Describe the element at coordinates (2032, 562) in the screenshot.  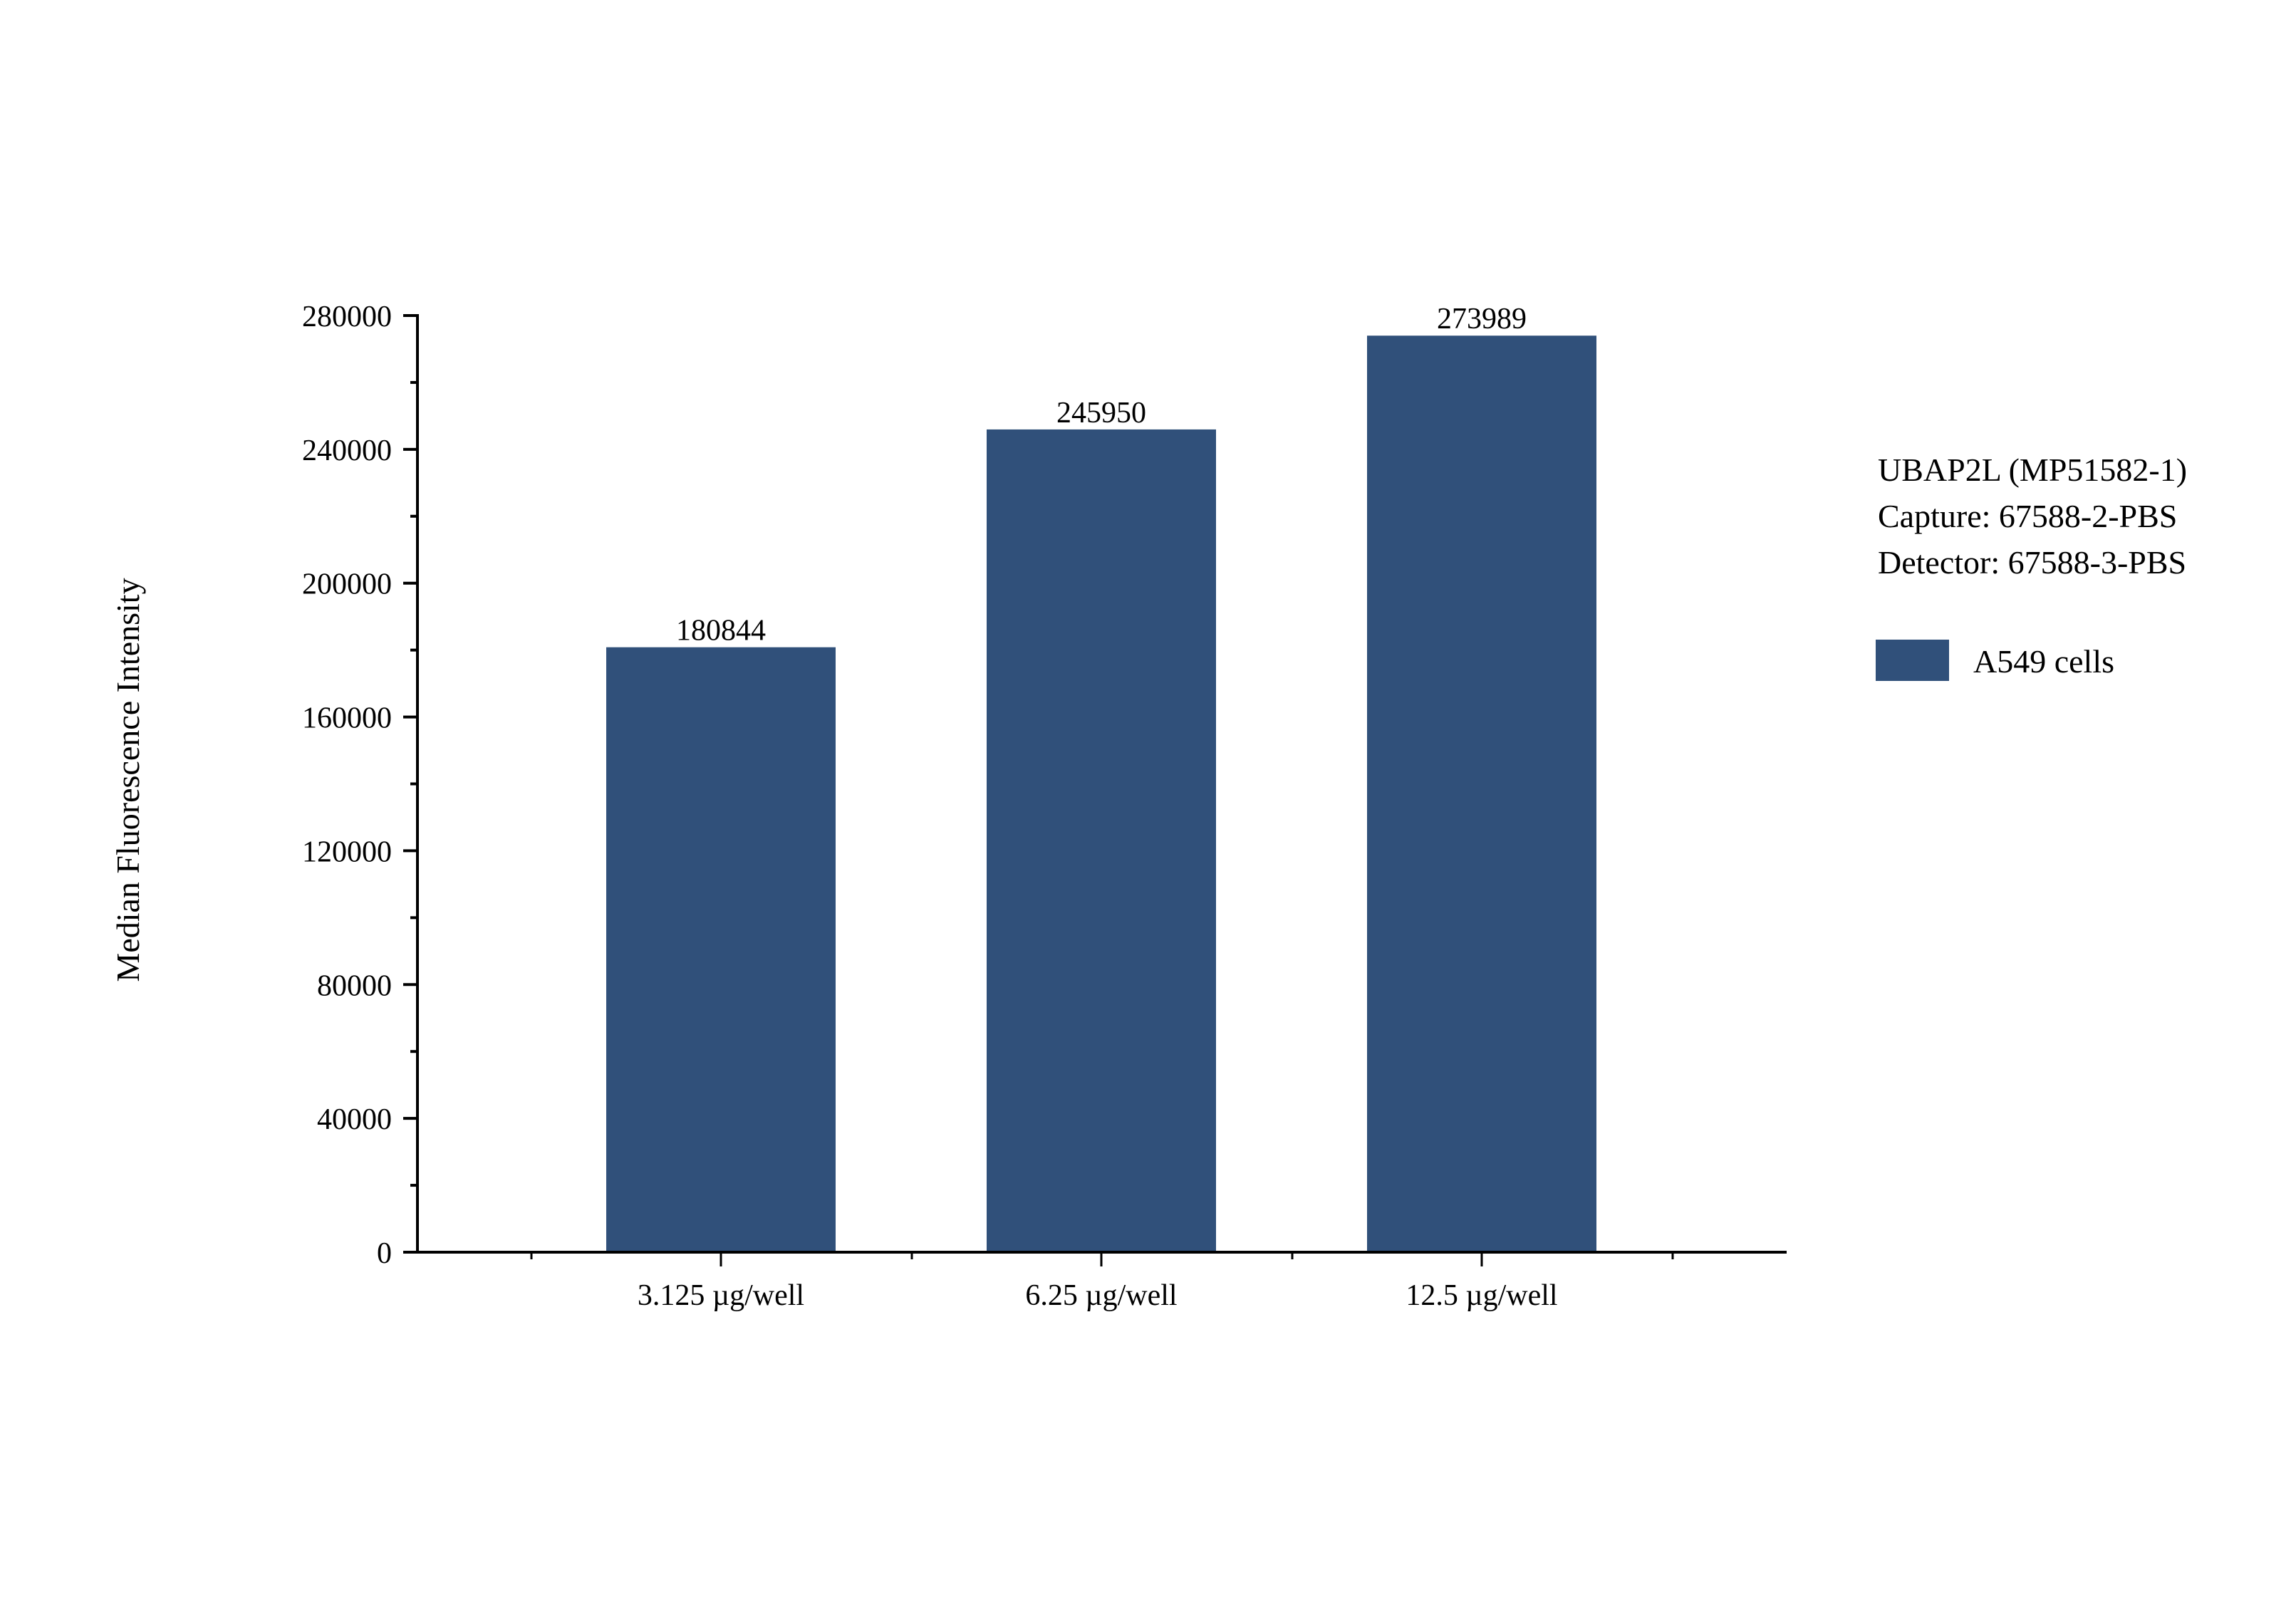
I see `annotation-detector: Detector: 67588-3-PBS` at that location.